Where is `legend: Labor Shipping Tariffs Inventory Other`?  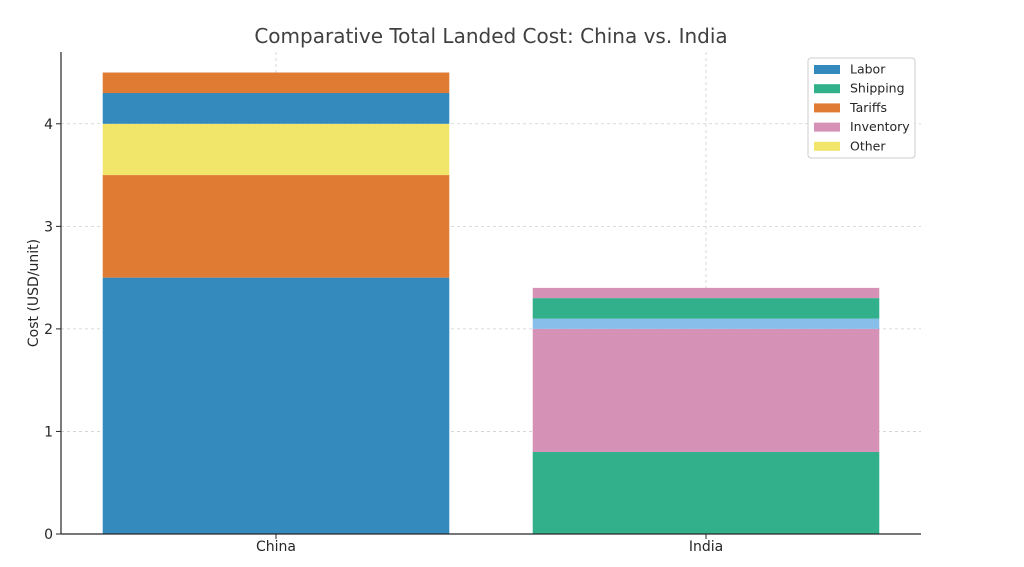
legend: Labor Shipping Tariffs Inventory Other is located at coordinates (861, 108).